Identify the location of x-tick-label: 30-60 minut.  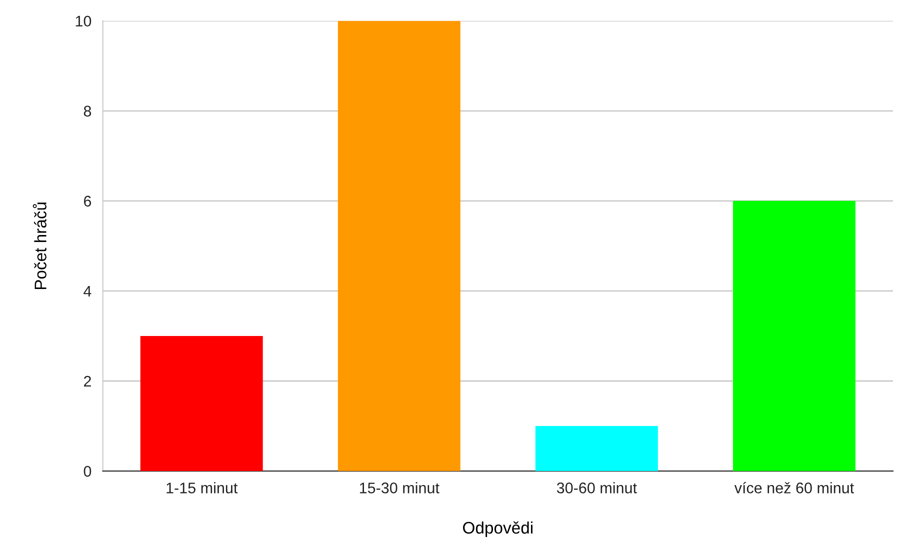
(596, 488).